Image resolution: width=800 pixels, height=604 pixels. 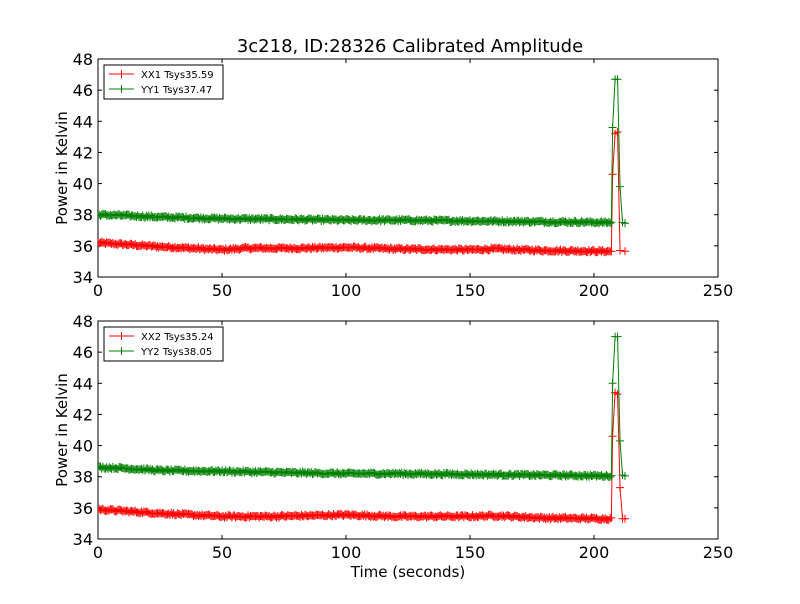 What do you see at coordinates (176, 90) in the screenshot?
I see `legend-label: YY1 Tsys37.47` at bounding box center [176, 90].